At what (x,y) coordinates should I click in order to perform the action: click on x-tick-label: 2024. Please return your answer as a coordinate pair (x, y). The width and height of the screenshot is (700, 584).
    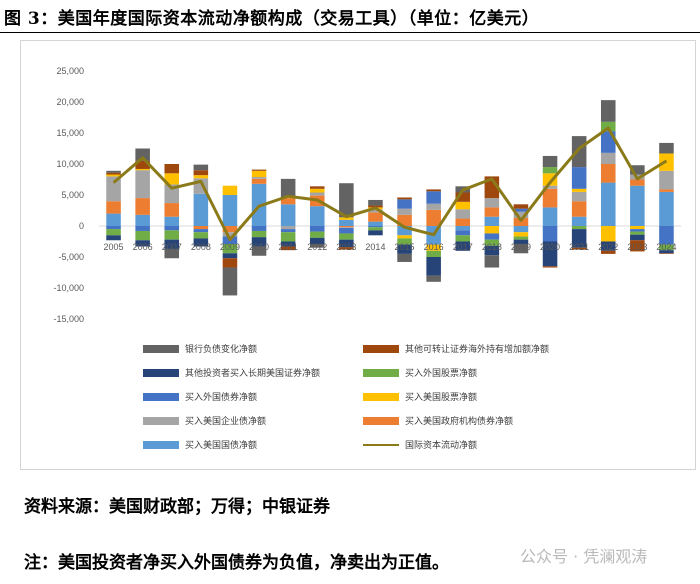
    Looking at the image, I should click on (666, 247).